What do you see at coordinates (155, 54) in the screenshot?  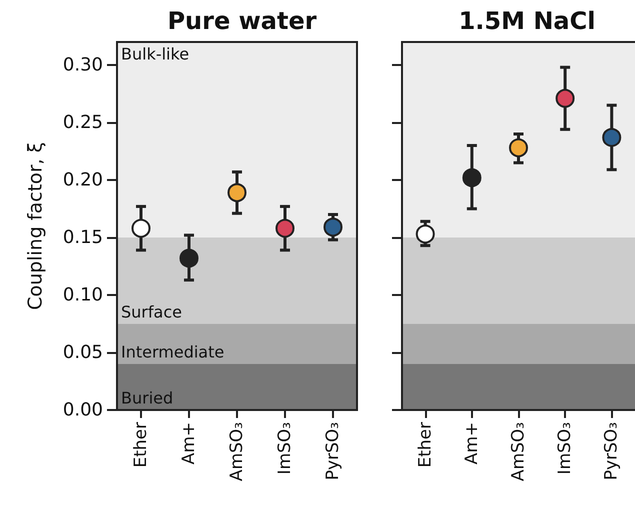 I see `band-label: Bulk-like` at bounding box center [155, 54].